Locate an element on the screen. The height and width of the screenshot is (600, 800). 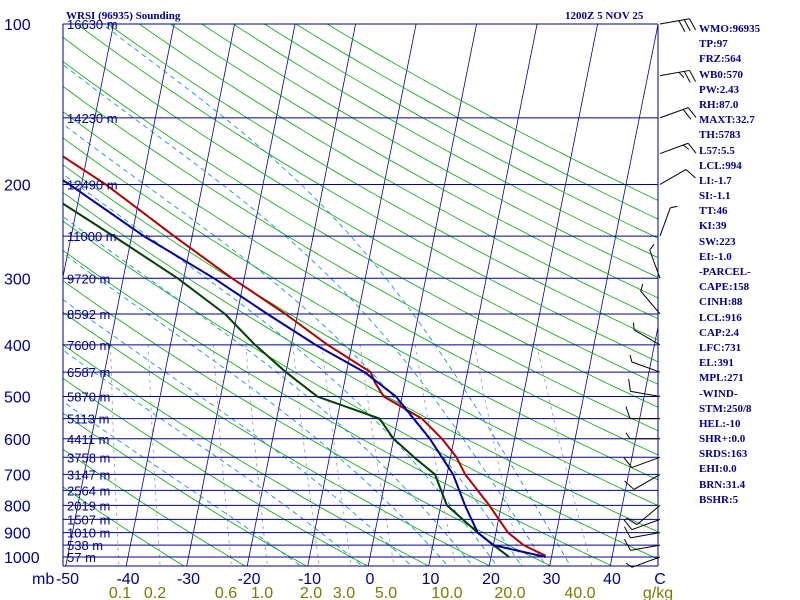
stat-item: SRDS:163 is located at coordinates (723, 454).